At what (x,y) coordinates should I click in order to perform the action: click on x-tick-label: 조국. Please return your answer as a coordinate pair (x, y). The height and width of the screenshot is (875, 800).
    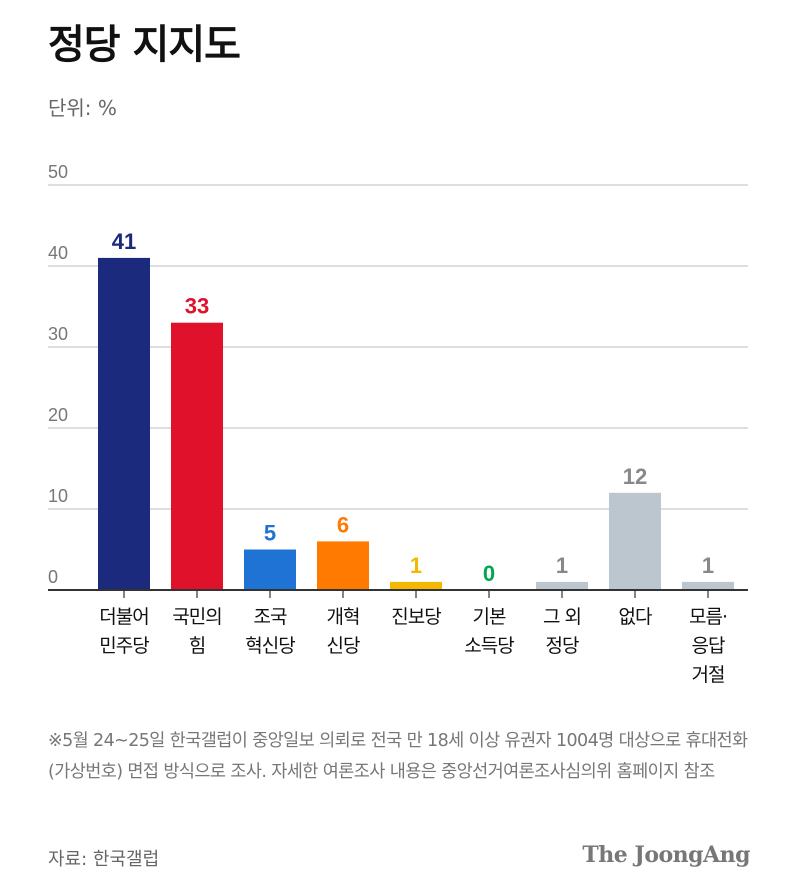
    Looking at the image, I should click on (270, 617).